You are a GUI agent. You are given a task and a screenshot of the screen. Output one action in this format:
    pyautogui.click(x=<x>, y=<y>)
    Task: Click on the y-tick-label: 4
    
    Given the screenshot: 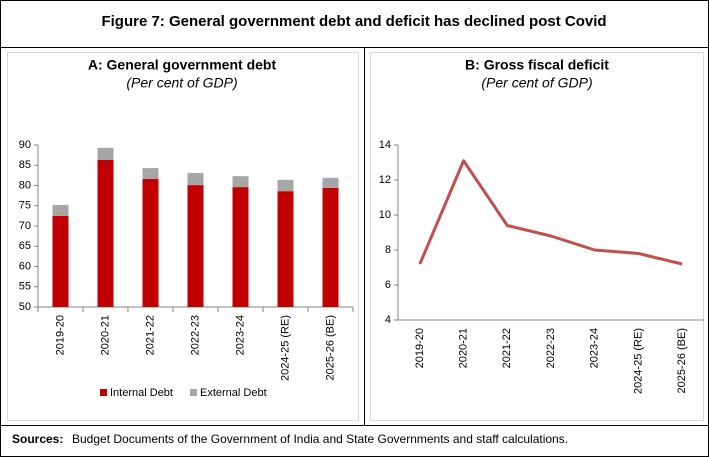 What is the action you would take?
    pyautogui.click(x=388, y=320)
    